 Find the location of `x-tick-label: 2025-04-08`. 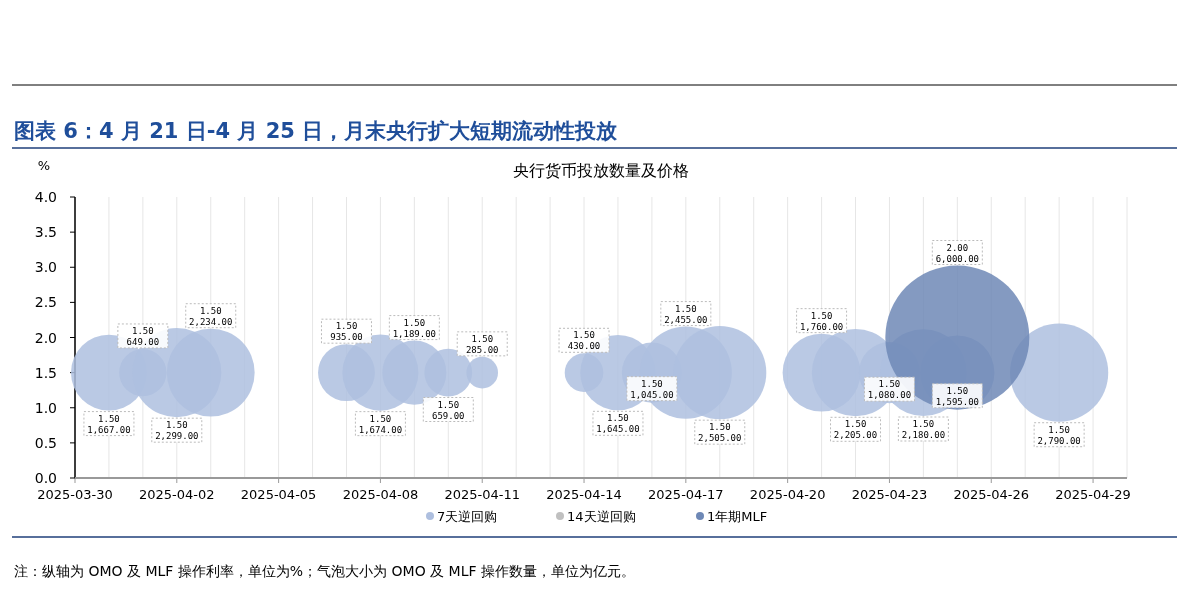

x-tick-label: 2025-04-08 is located at coordinates (380, 494).